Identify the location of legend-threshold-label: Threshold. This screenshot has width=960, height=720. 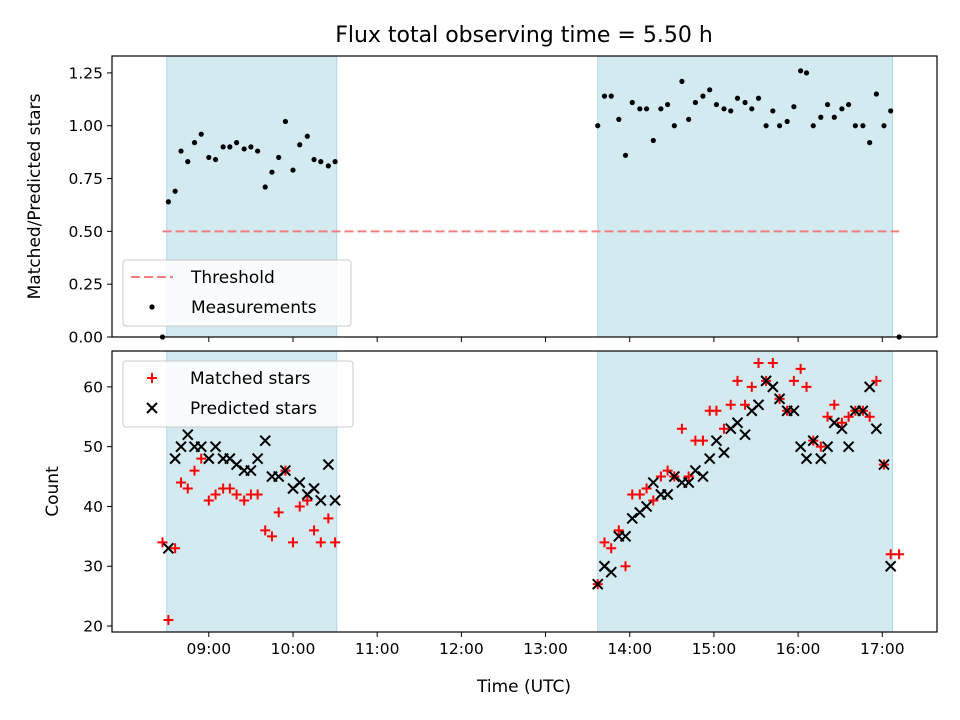
(232, 278).